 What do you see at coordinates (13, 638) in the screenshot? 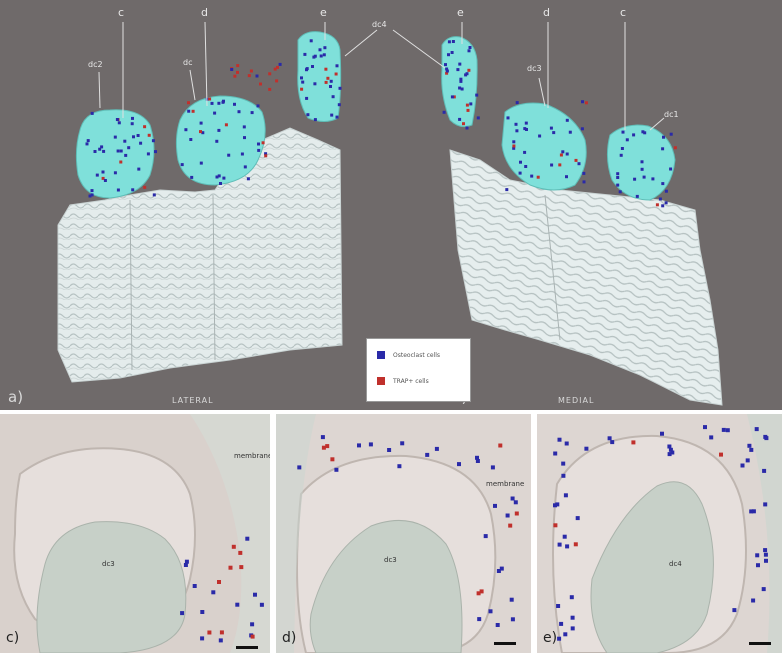
I see `panel-c-letter: c)` at bounding box center [13, 638].